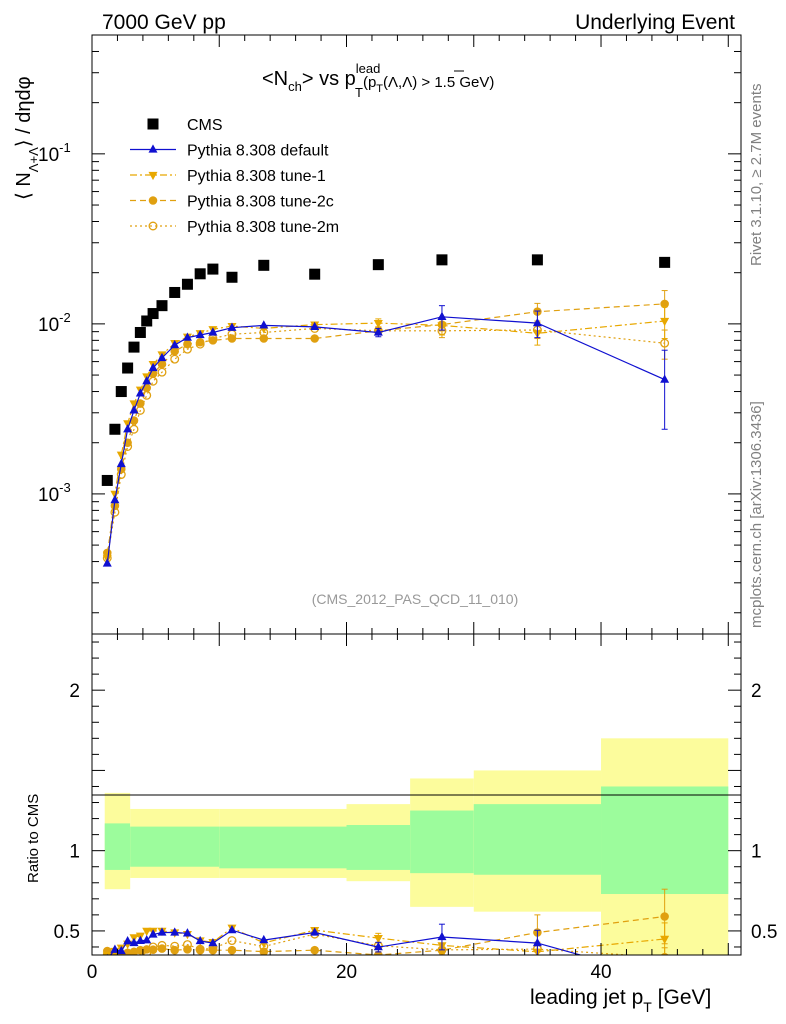 This screenshot has height=1024, width=786. What do you see at coordinates (295, 86) in the screenshot?
I see `title-prefix-sub: ch` at bounding box center [295, 86].